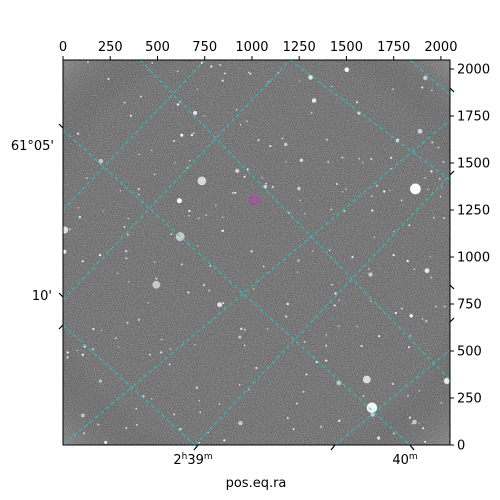  Describe the element at coordinates (254, 200) in the screenshot. I see `target-marker-ring` at that location.